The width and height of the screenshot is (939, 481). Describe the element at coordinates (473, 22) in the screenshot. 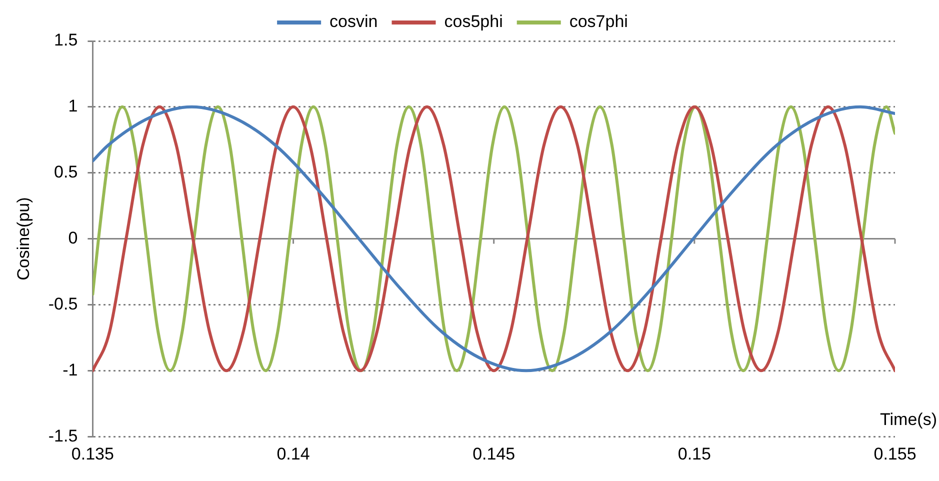

I see `legend-label: cos5phi` at that location.